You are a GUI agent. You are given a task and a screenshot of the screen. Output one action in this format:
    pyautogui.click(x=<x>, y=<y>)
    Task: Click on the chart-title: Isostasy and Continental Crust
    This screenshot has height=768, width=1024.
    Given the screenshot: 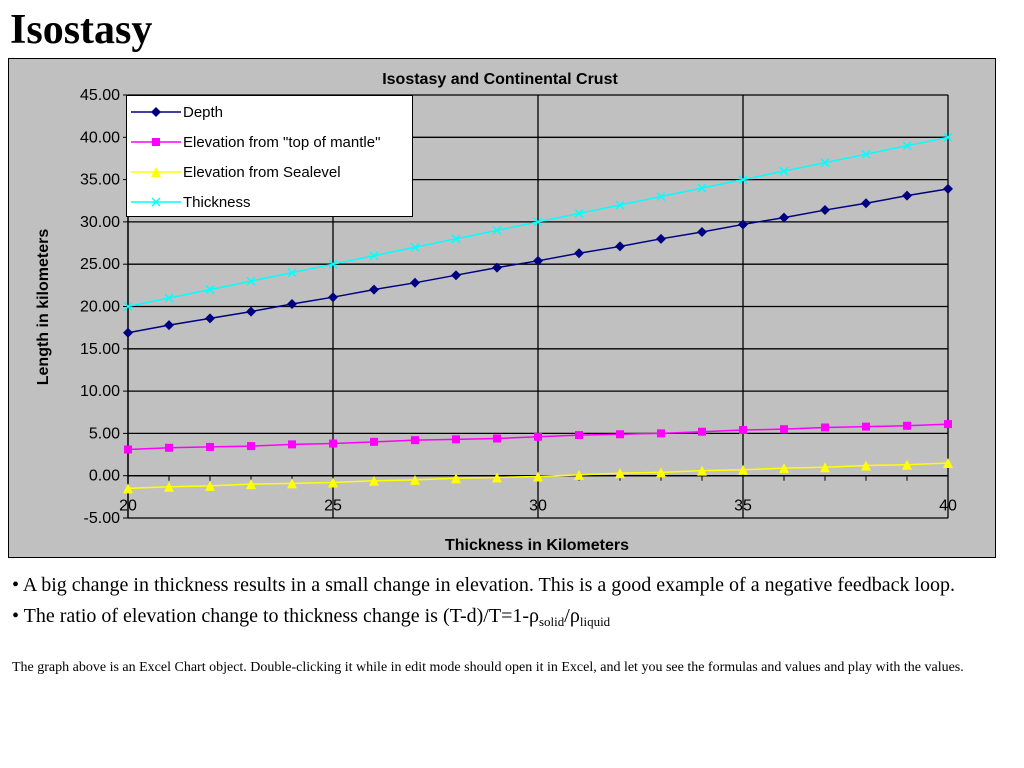 What is the action you would take?
    pyautogui.click(x=500, y=79)
    